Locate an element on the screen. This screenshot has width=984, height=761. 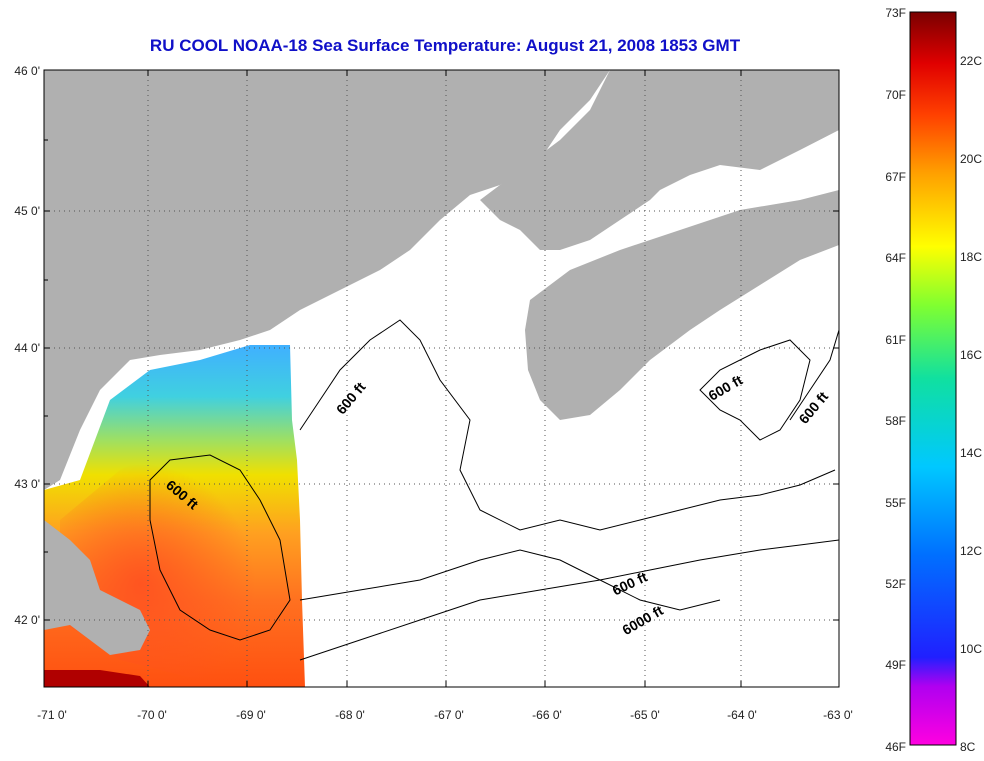
colorbar-c-label: 16C is located at coordinates (971, 355).